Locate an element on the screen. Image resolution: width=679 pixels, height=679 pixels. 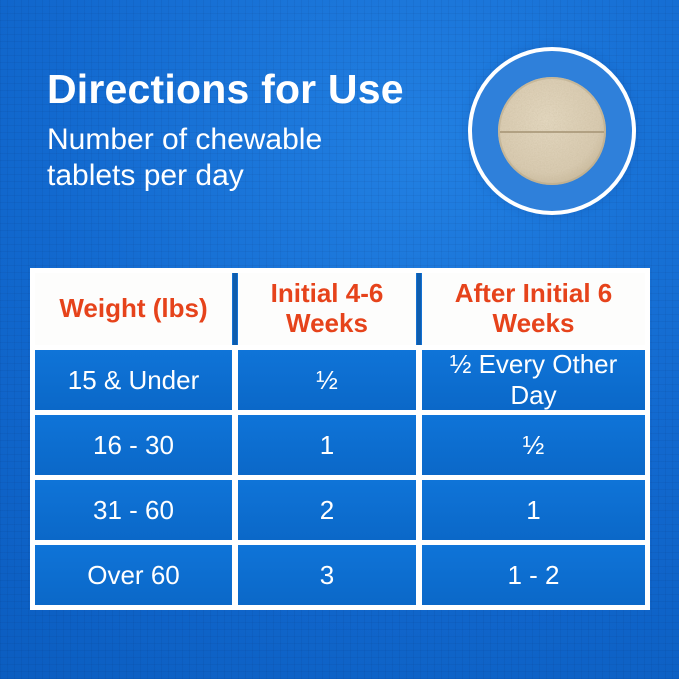
table-row: Over 60 3 1 - 2 is located at coordinates (340, 575).